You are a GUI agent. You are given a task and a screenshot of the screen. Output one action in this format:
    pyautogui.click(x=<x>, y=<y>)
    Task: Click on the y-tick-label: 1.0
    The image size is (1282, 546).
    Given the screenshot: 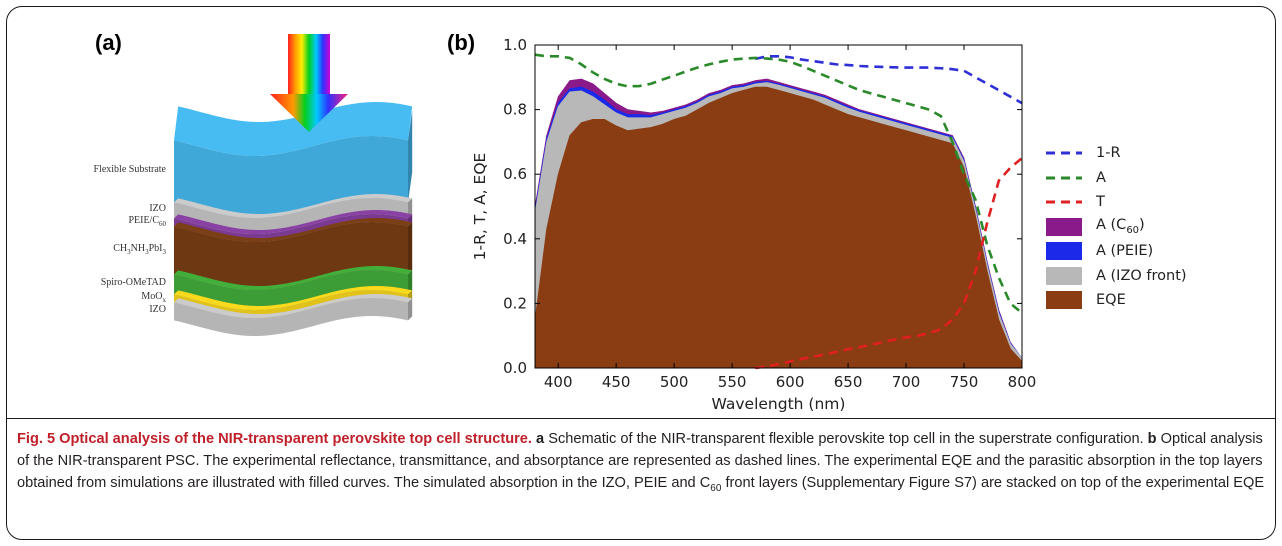 What is the action you would take?
    pyautogui.click(x=515, y=45)
    